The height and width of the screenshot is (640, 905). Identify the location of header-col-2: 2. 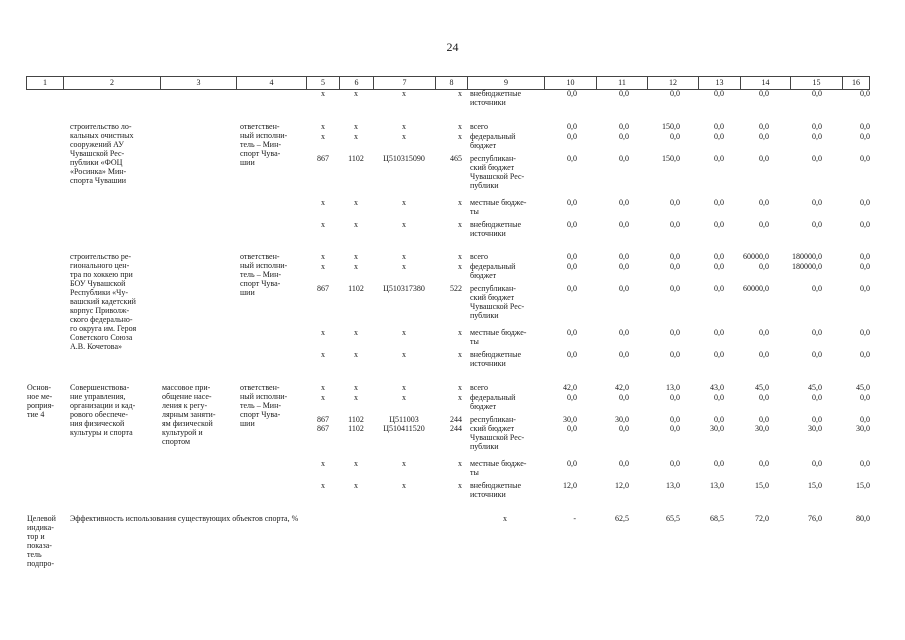
(111, 83).